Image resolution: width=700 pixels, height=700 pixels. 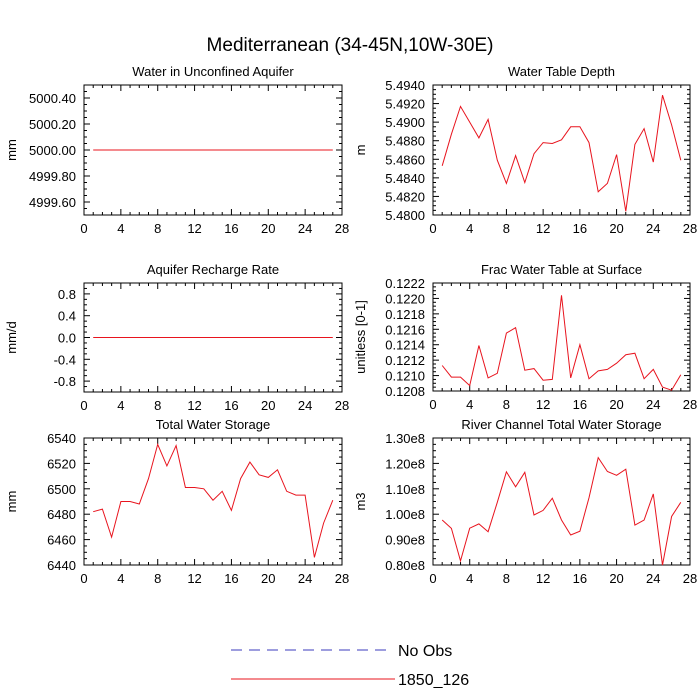 I want to click on y-tick-label: 5.4800, so click(x=405, y=215).